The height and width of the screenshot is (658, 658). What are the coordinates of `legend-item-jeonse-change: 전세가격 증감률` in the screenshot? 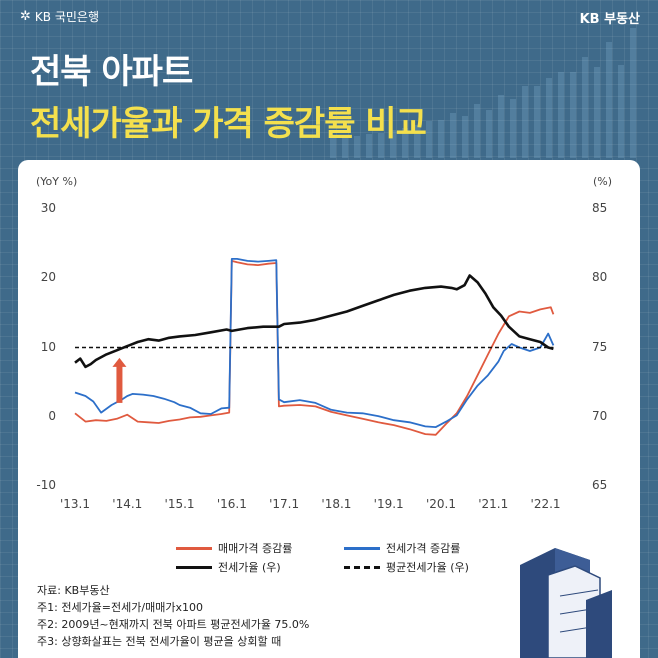 It's located at (402, 548).